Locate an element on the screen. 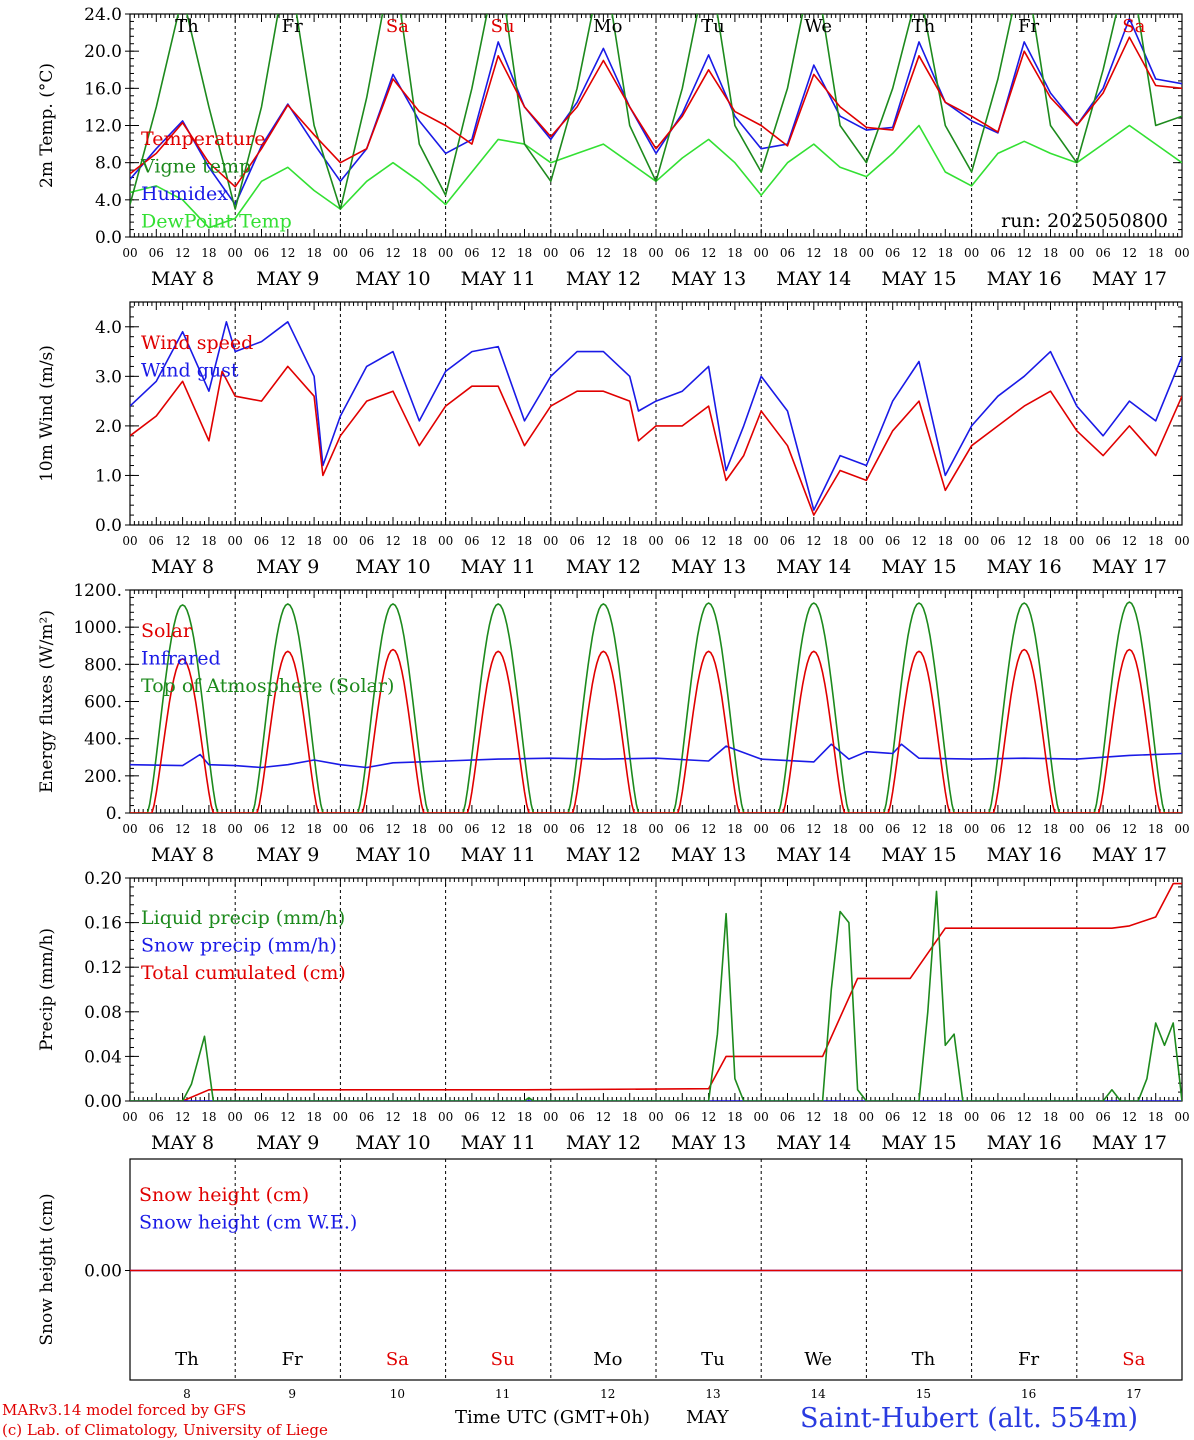  legend-item: Snow precip (mm/h) is located at coordinates (239, 946).